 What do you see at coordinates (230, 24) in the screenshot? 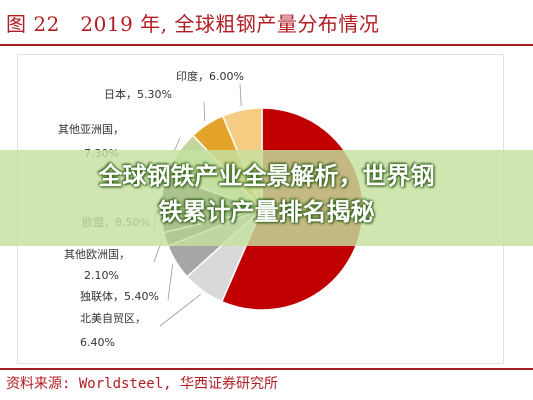
I see `figure-caption: 2019 年, 全球粗钢产量分布情况` at bounding box center [230, 24].